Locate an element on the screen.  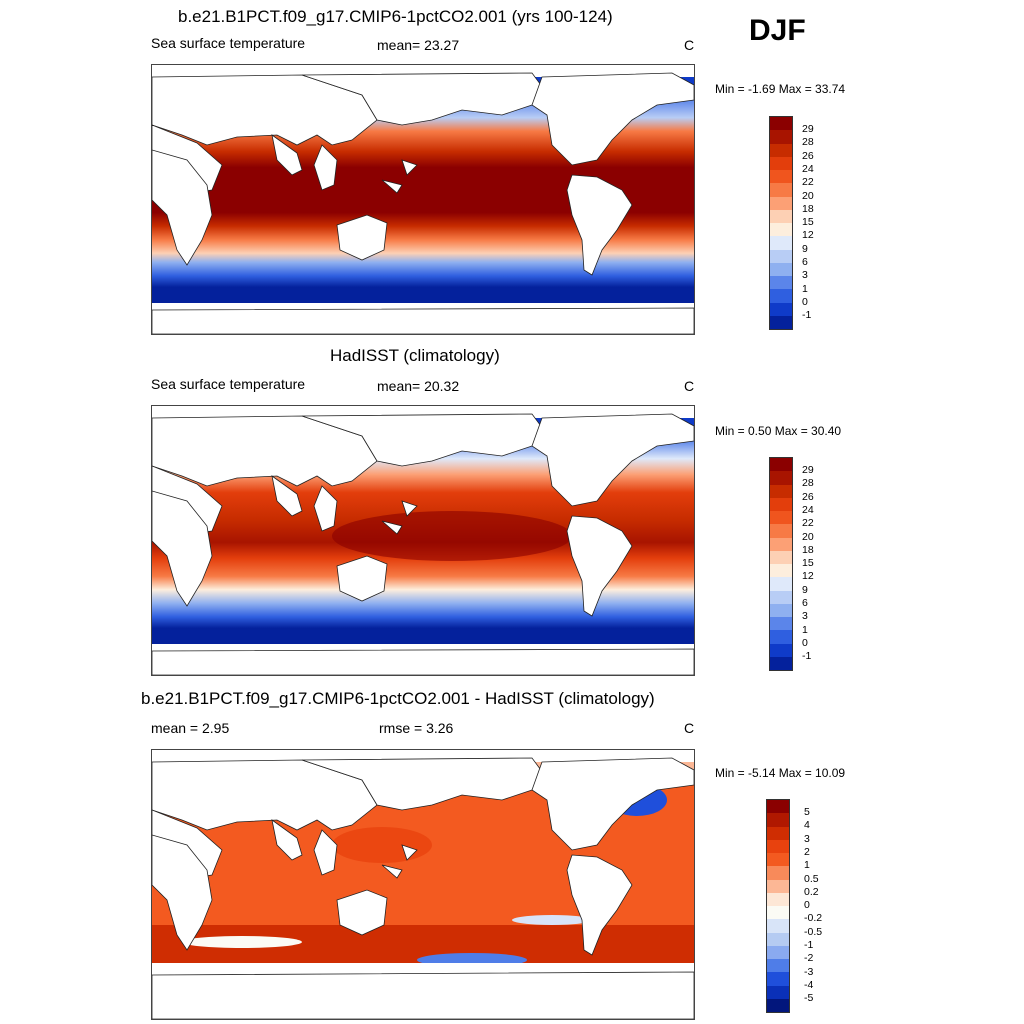
panel2-colorbar-label: 29 is located at coordinates (808, 470).